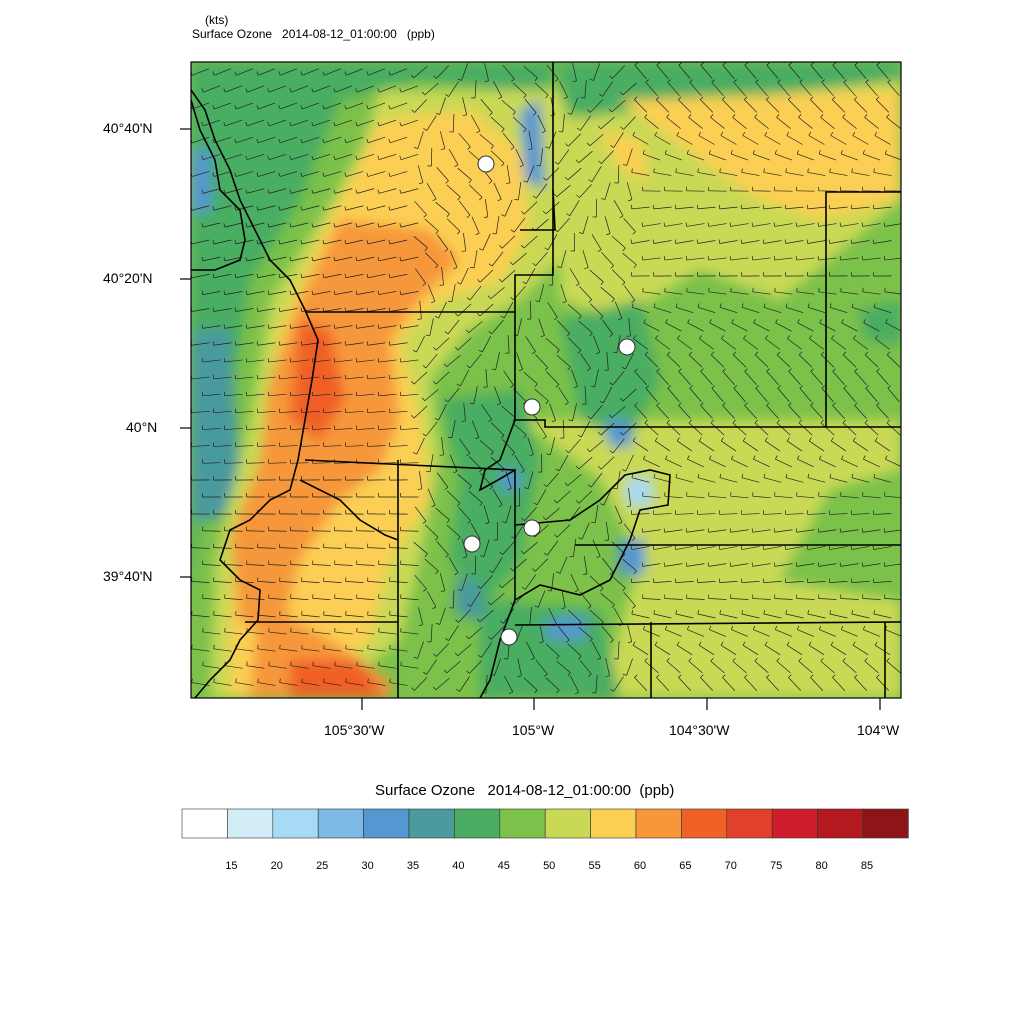 This screenshot has width=1024, height=1024. I want to click on lon-tick-label: 104°30'W, so click(699, 730).